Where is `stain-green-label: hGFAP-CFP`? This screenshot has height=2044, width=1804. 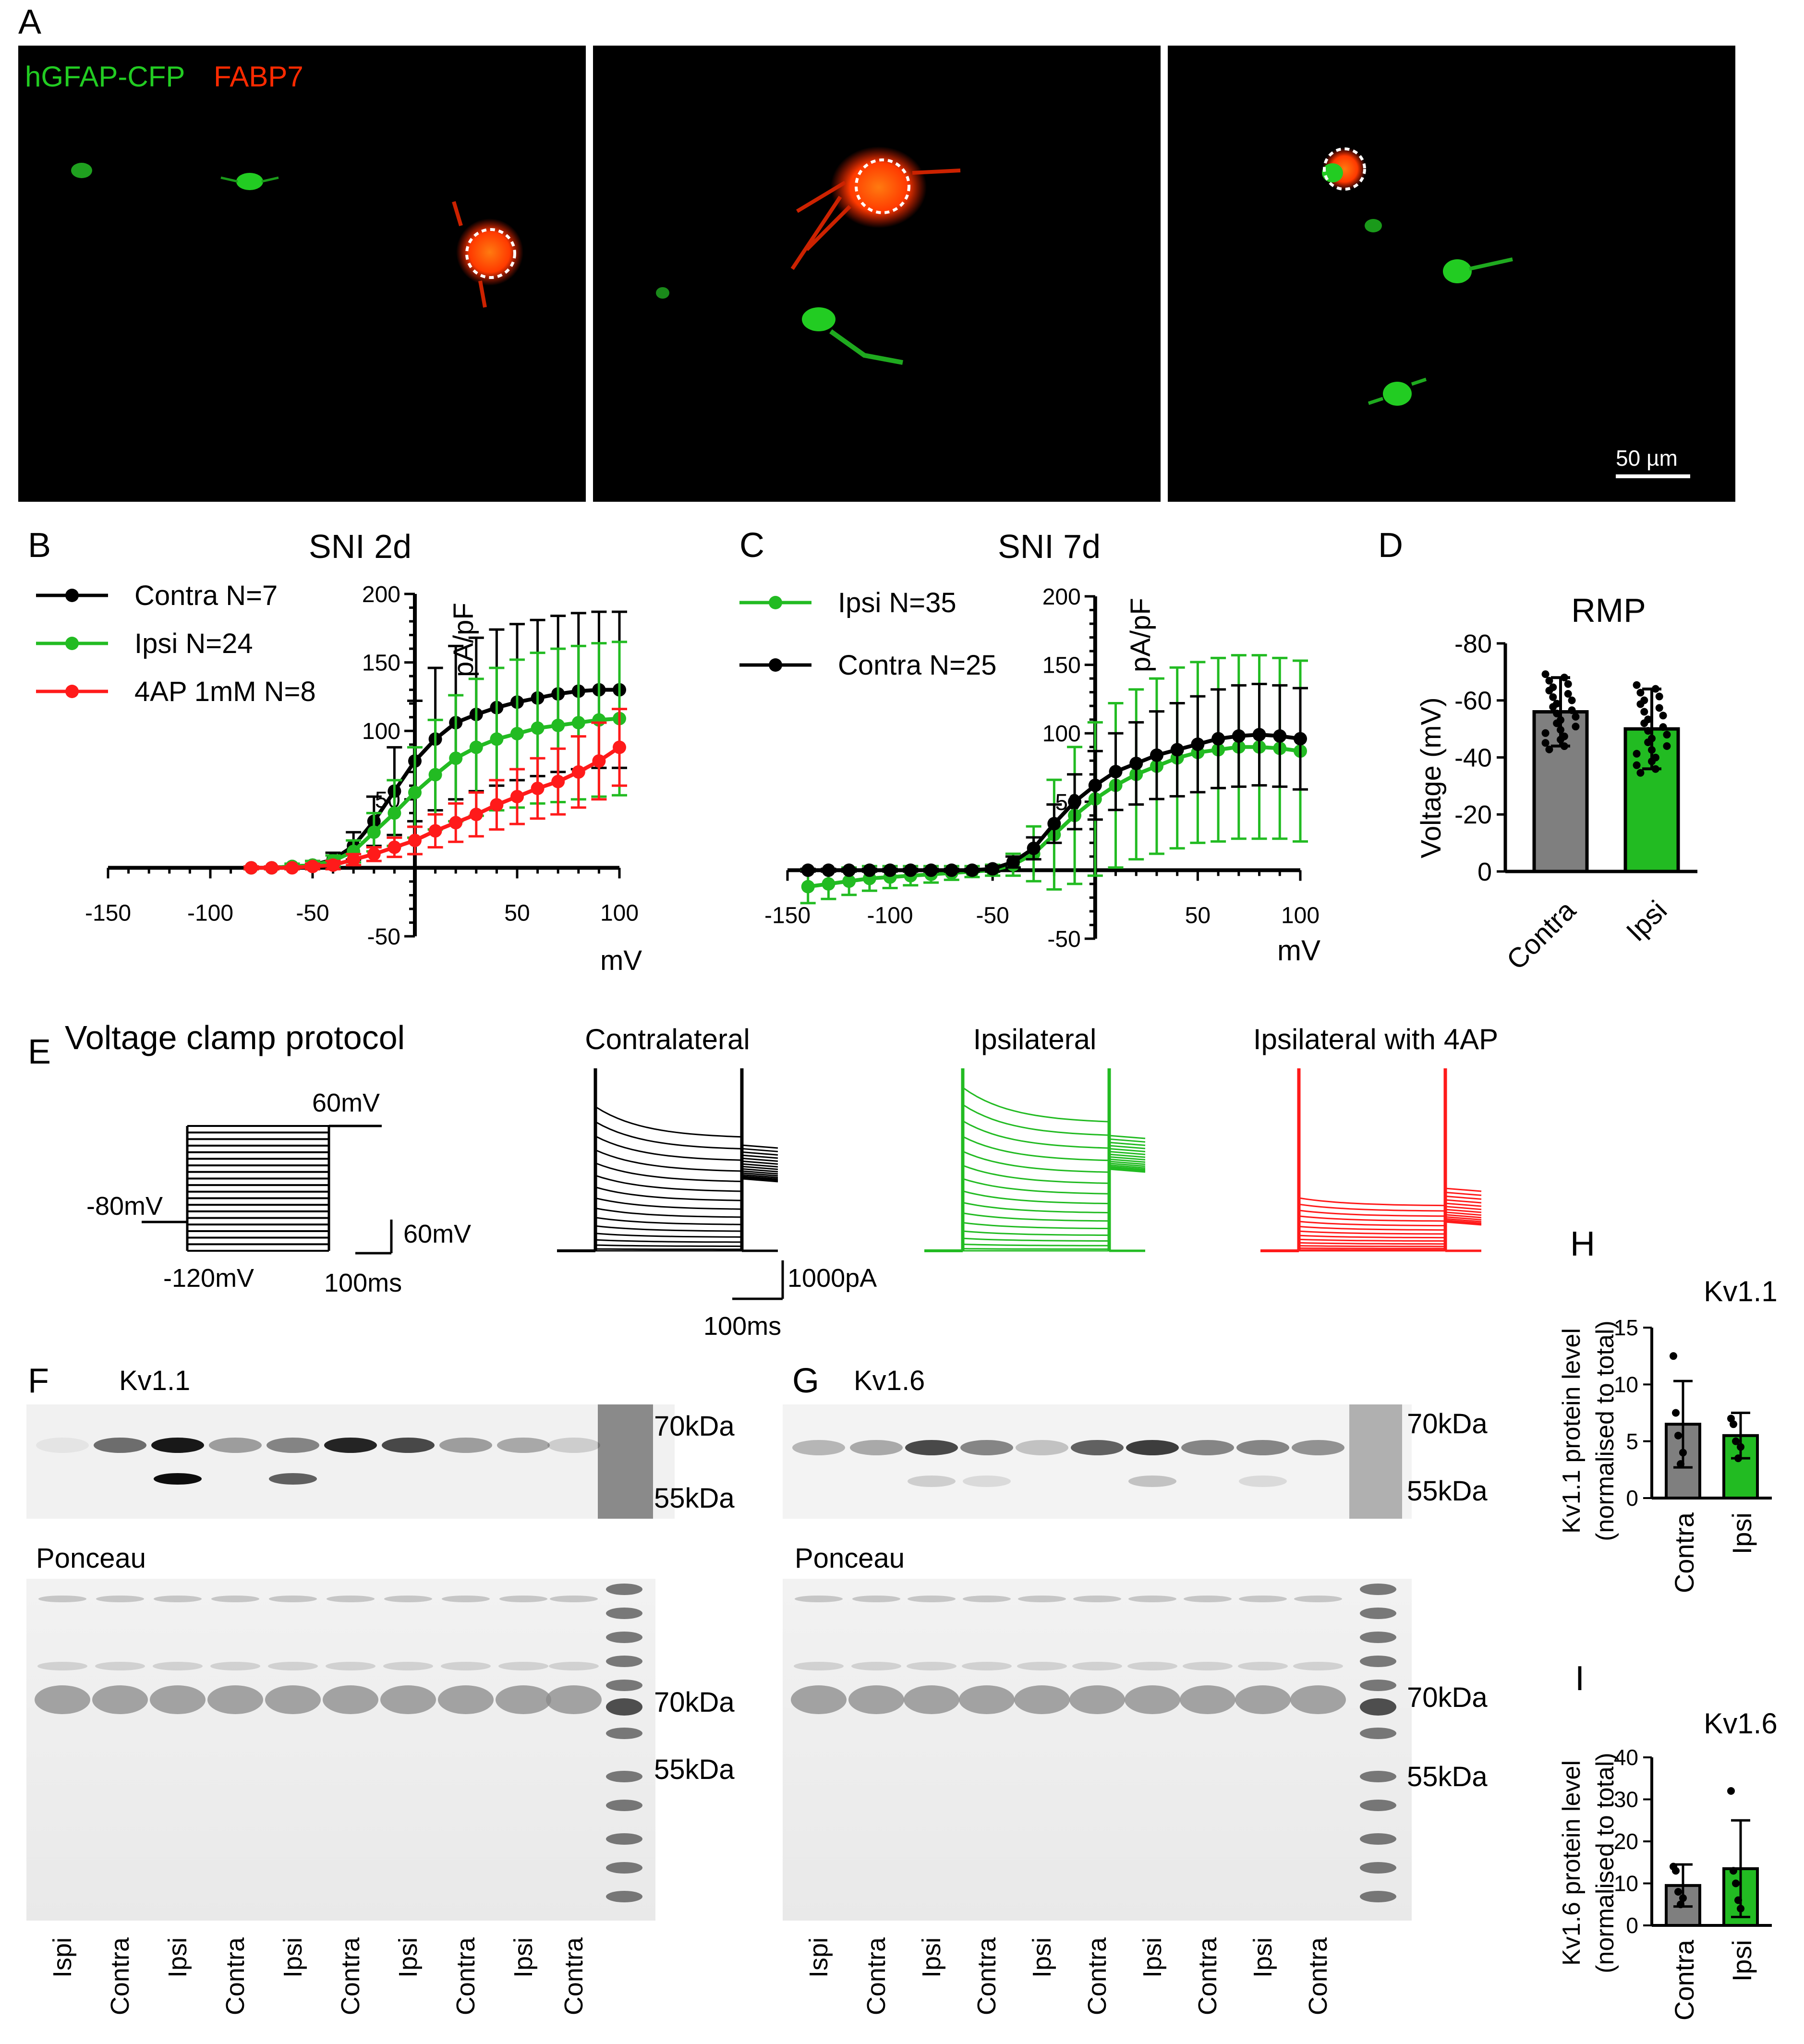 stain-green-label: hGFAP-CFP is located at coordinates (105, 76).